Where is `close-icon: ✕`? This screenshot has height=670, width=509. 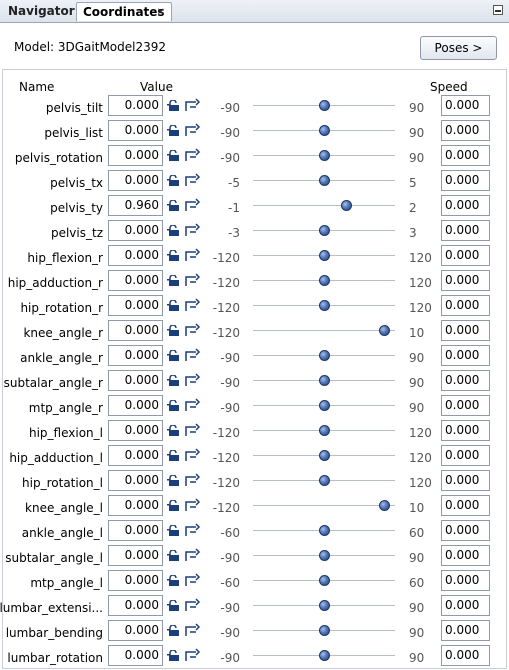
close-icon: ✕ is located at coordinates (160, 12).